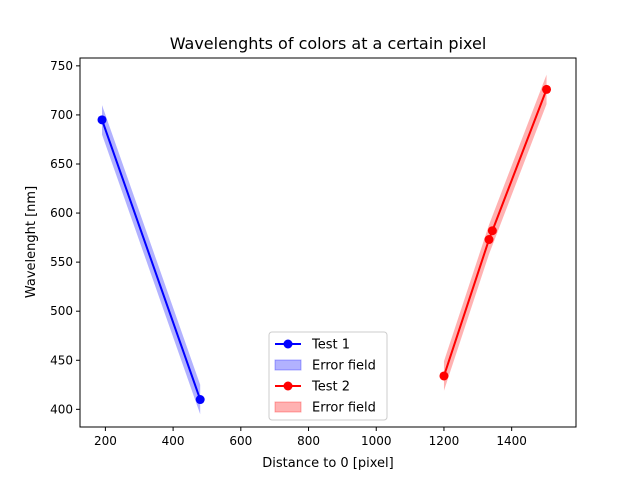 This screenshot has width=640, height=480. I want to click on x-tick-label: 600, so click(240, 441).